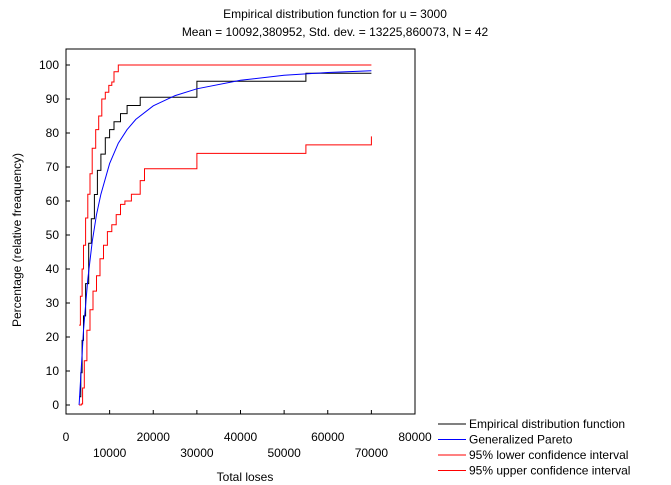  What do you see at coordinates (154, 437) in the screenshot?
I see `x-tick-label: 20000` at bounding box center [154, 437].